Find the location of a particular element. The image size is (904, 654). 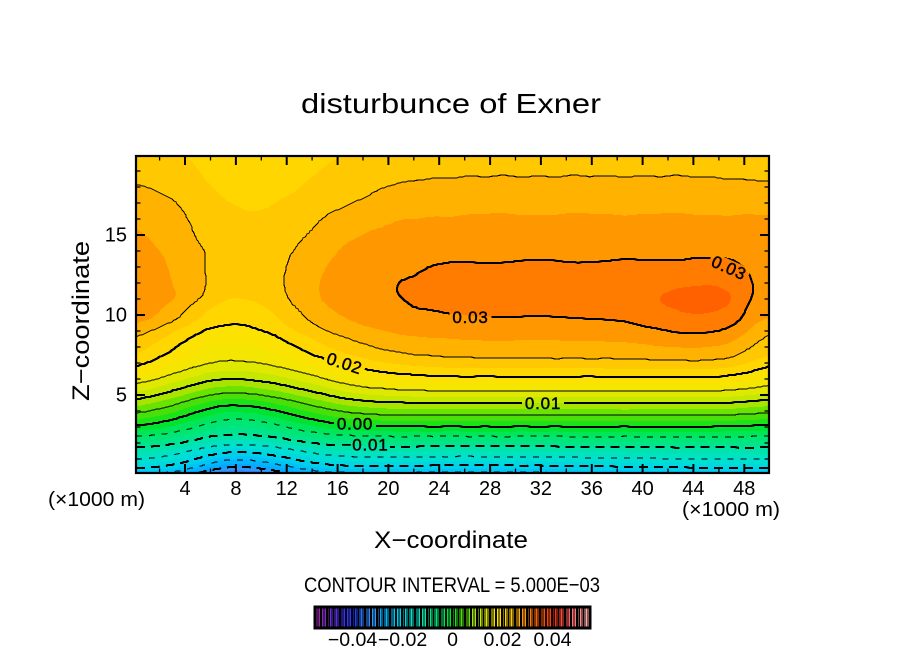

svg-text: 15 is located at coordinates (116, 236).